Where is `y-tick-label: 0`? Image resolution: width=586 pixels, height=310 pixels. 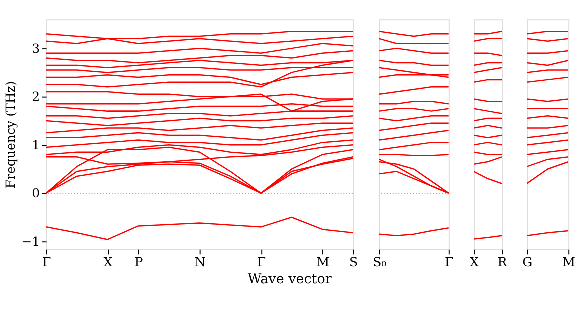
y-tick-label: 0 is located at coordinates (36, 193).